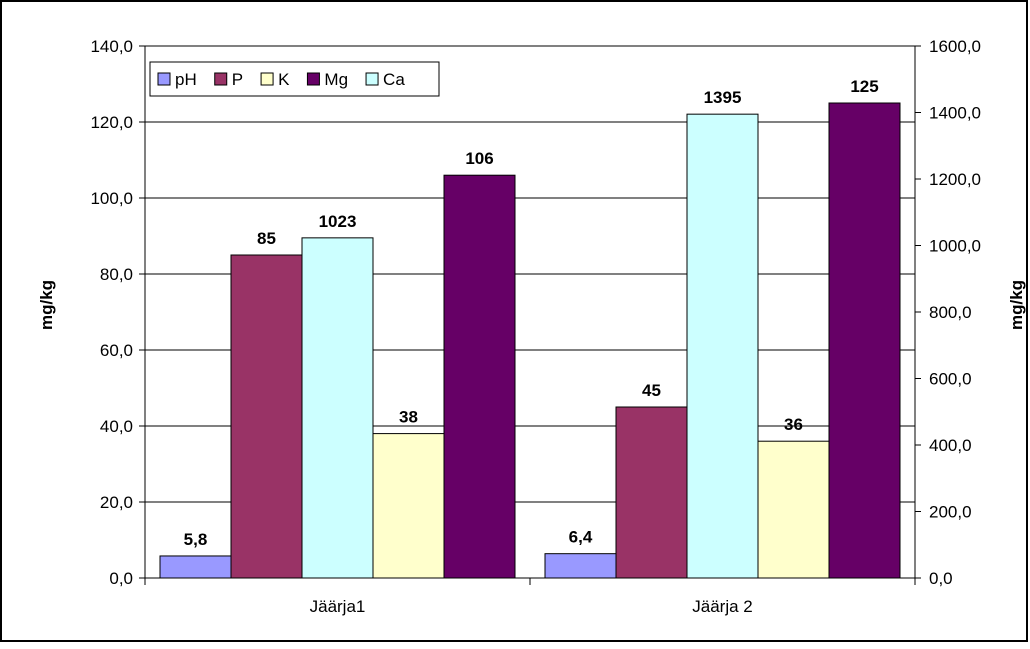  What do you see at coordinates (372, 79) in the screenshot?
I see `legend-swatch-ca` at bounding box center [372, 79].